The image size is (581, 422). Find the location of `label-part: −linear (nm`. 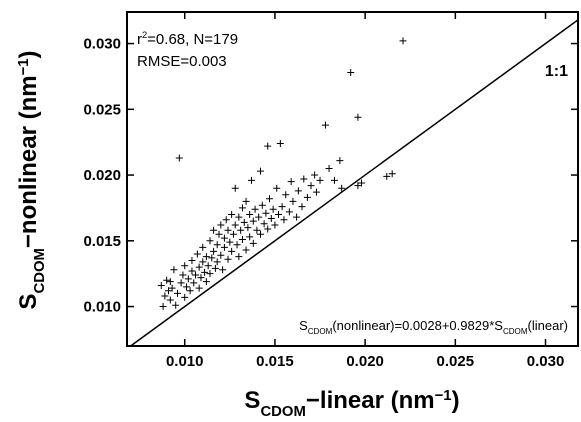

label-part: −linear (nm is located at coordinates (370, 400).